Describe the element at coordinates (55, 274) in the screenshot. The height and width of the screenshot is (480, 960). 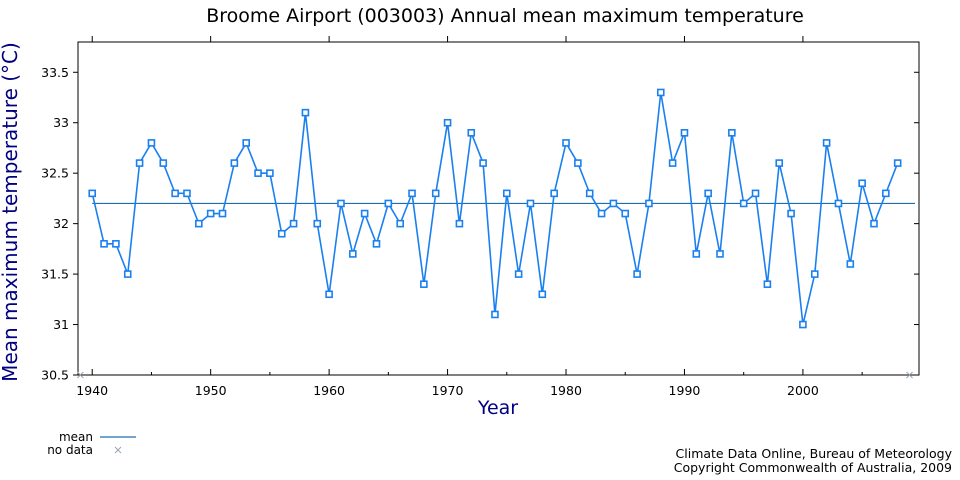
I see `y-tick-label: 31.5` at that location.